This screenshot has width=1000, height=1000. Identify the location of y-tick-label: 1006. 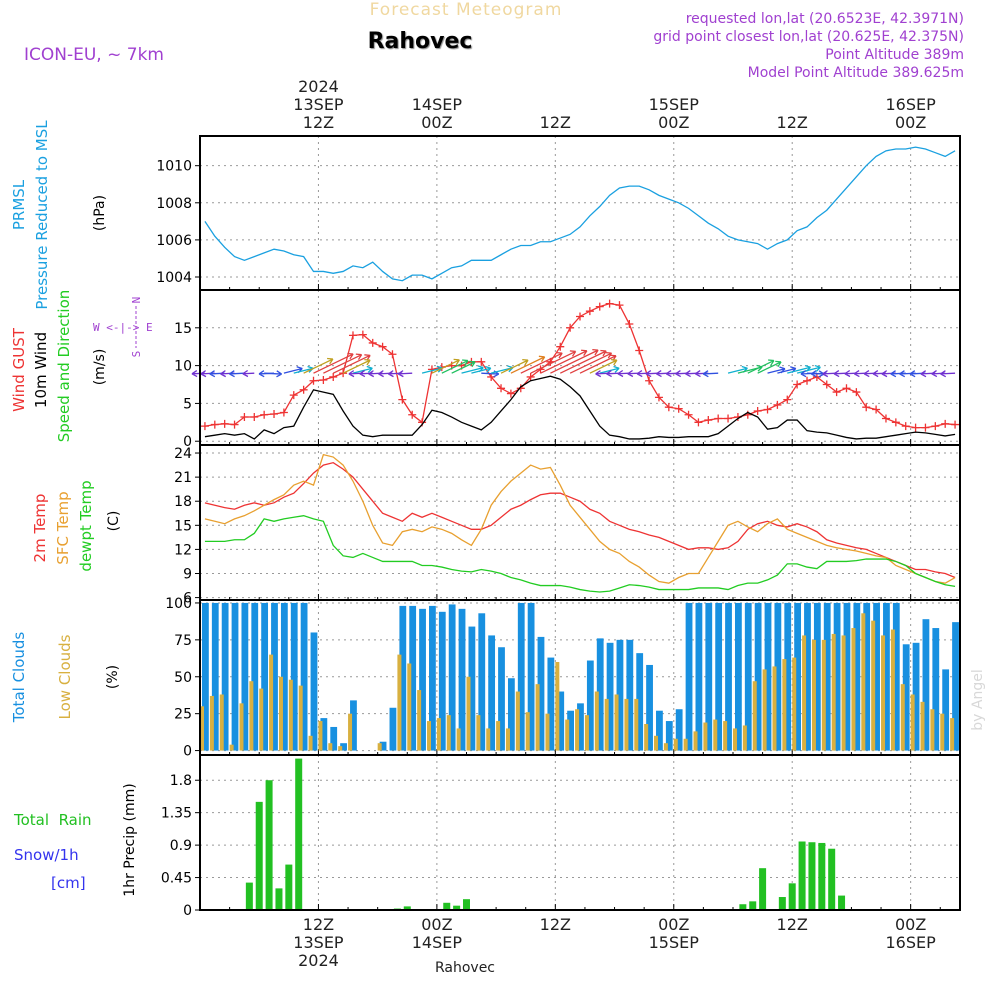
(174, 241).